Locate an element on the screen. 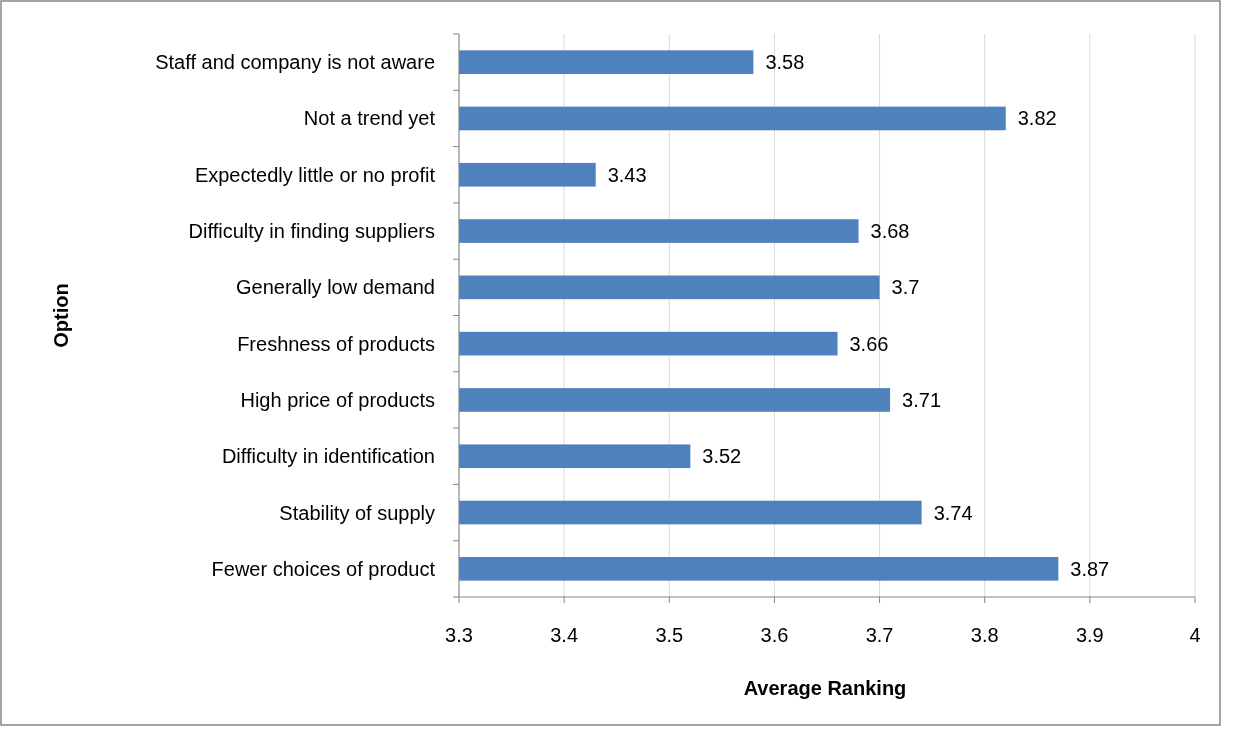  y-tick-label: Not a trend yet is located at coordinates (369, 118).